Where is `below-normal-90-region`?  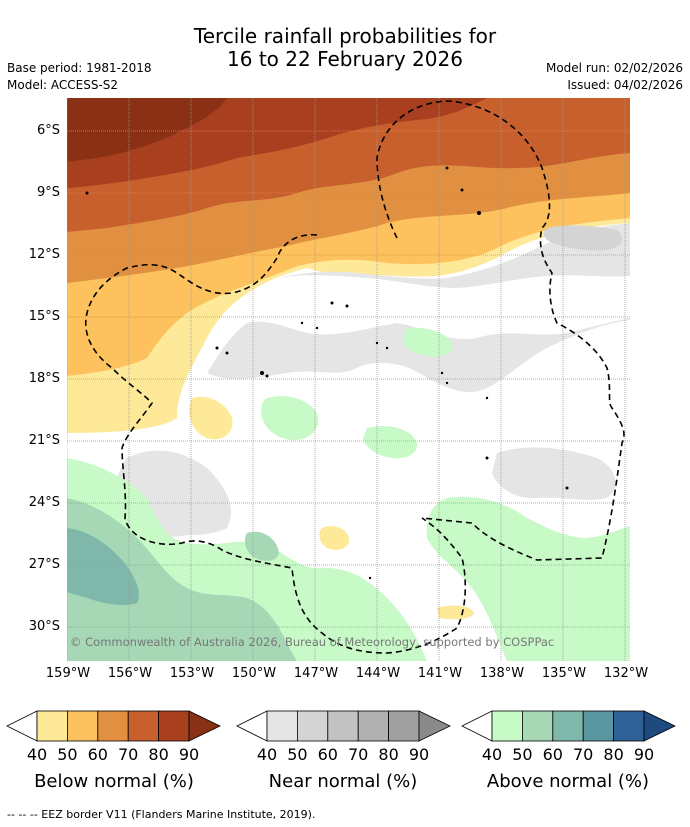 below-normal-90-region is located at coordinates (147, 130).